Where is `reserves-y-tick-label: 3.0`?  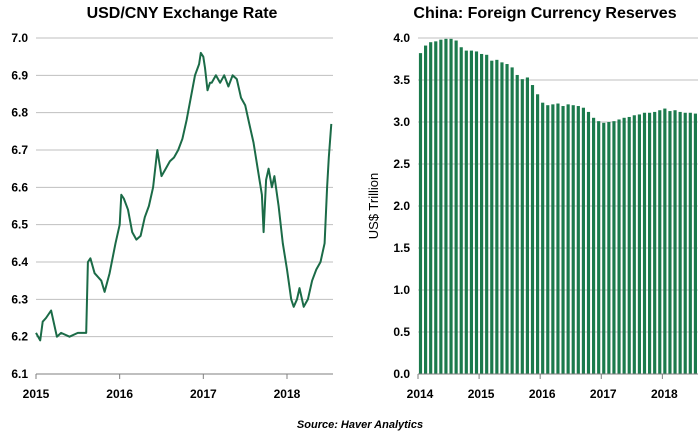 reserves-y-tick-label: 3.0 is located at coordinates (401, 122).